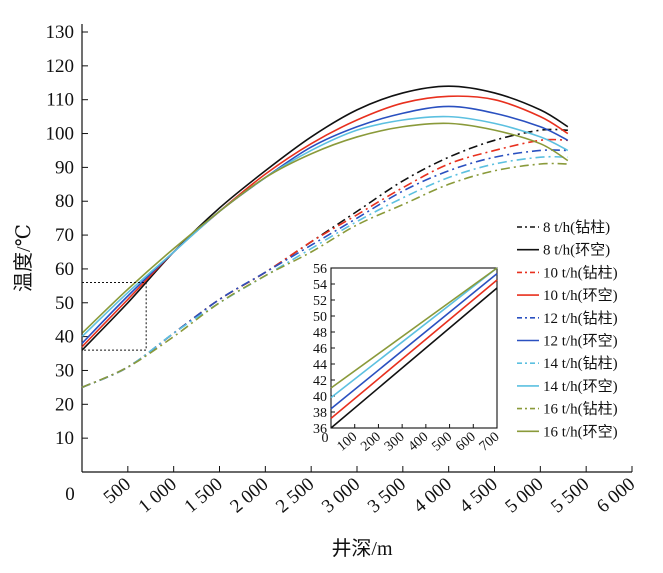 The width and height of the screenshot is (663, 573). Describe the element at coordinates (387, 496) in the screenshot. I see `x-tick-label: 3 500` at that location.